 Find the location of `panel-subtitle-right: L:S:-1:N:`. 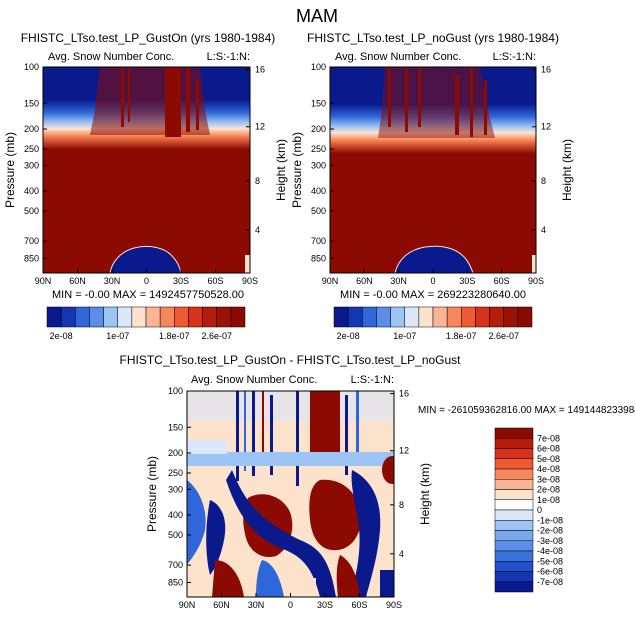

panel-subtitle-right: L:S:-1:N: is located at coordinates (372, 380).